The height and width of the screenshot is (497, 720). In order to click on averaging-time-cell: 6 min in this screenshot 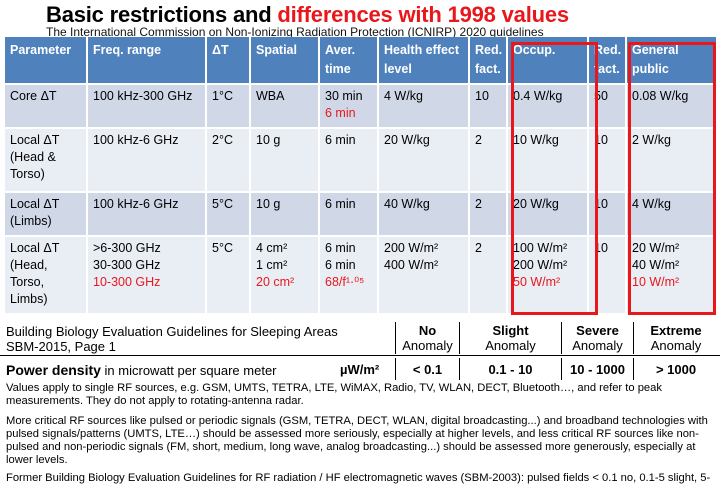, I will do `click(349, 159)`.